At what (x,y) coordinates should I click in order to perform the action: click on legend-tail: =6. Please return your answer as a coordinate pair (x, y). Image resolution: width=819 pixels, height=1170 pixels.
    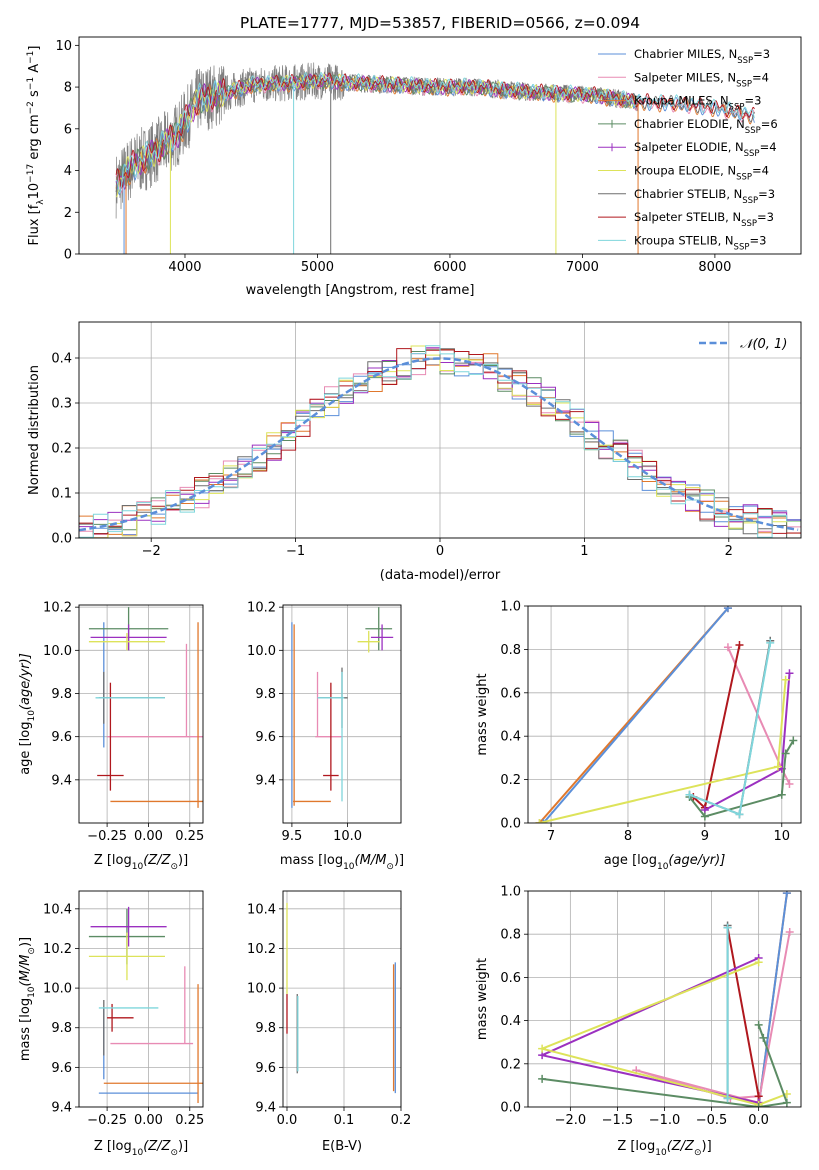
    Looking at the image, I should click on (769, 124).